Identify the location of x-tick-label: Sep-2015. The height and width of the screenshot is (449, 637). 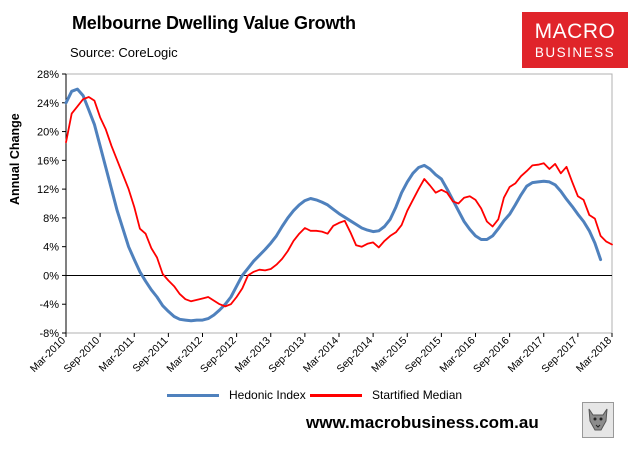
(423, 355).